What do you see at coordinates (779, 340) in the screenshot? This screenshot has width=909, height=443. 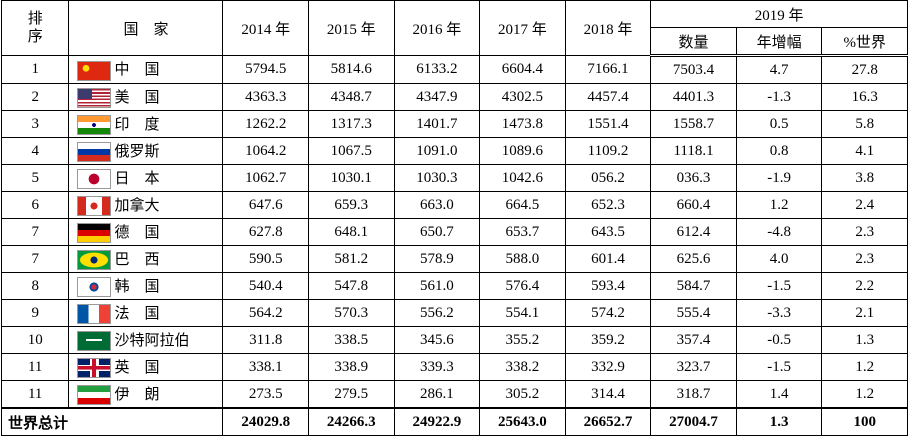 I see `value-cell: -0.5` at bounding box center [779, 340].